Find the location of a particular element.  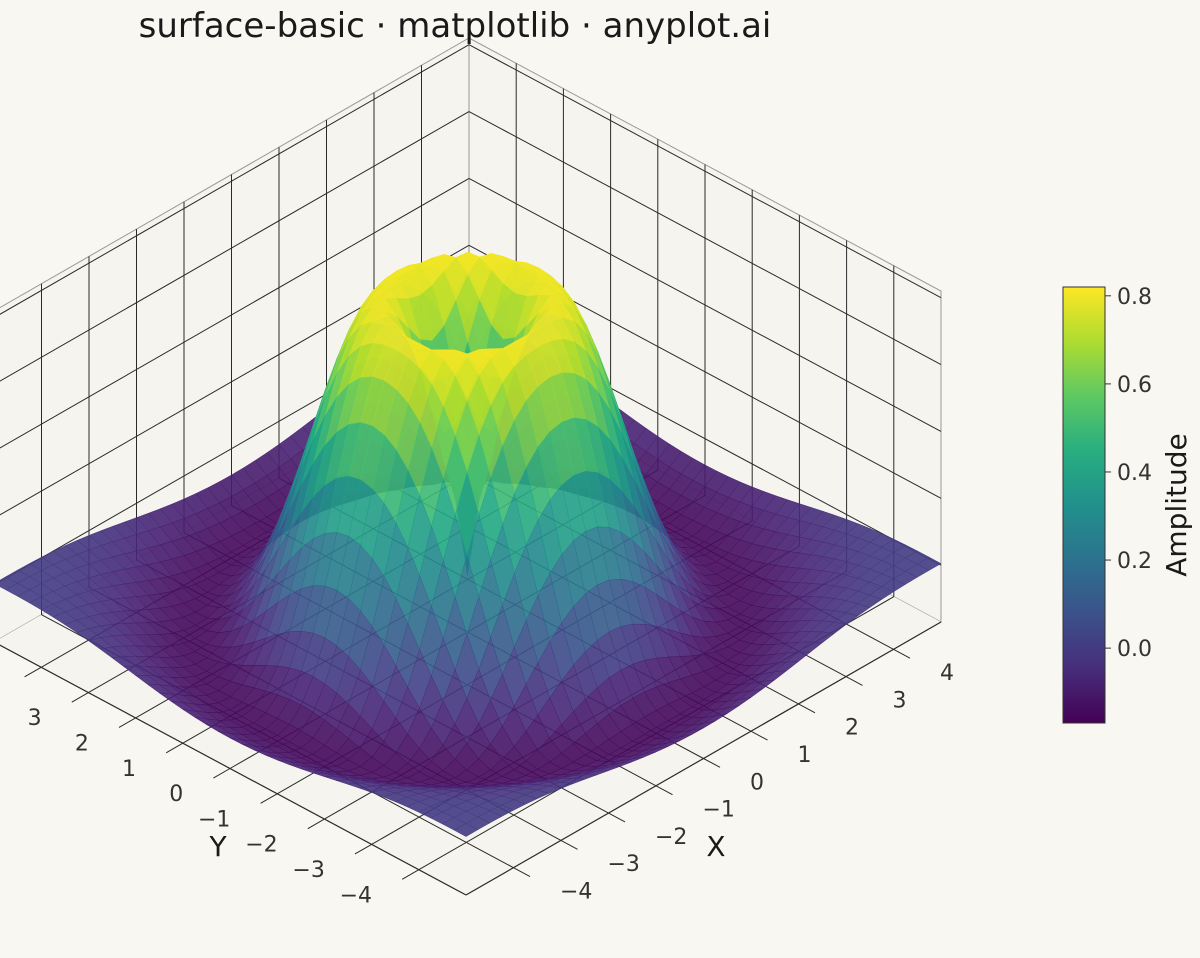

x-tick-label: 0 is located at coordinates (757, 782).